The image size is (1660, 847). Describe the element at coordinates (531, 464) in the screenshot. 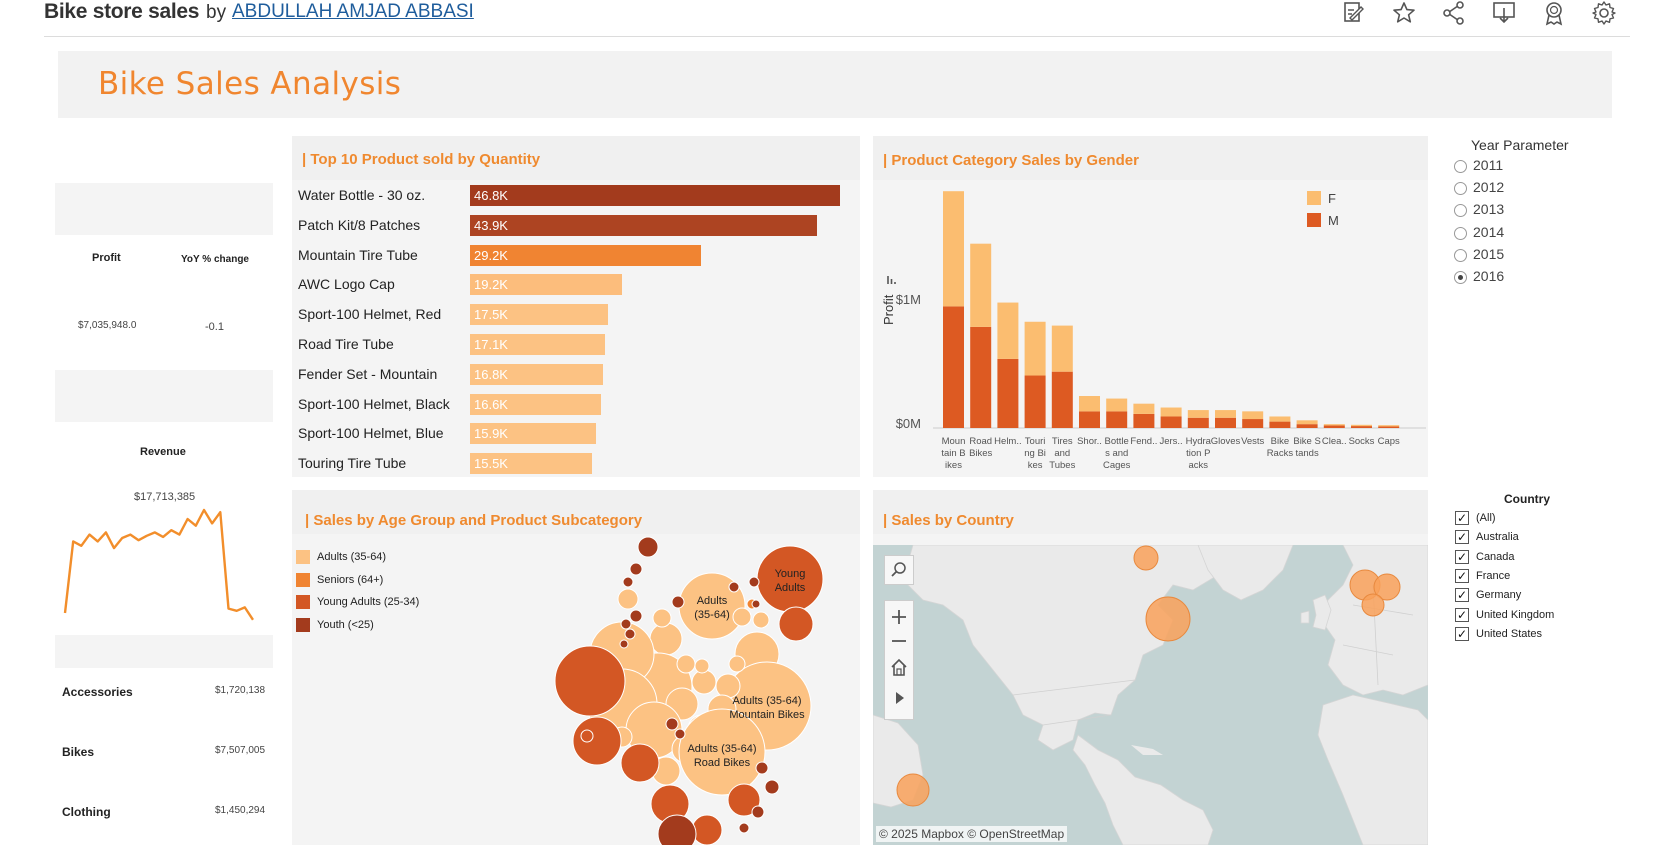

I see `product-bar: 15.5K` at that location.